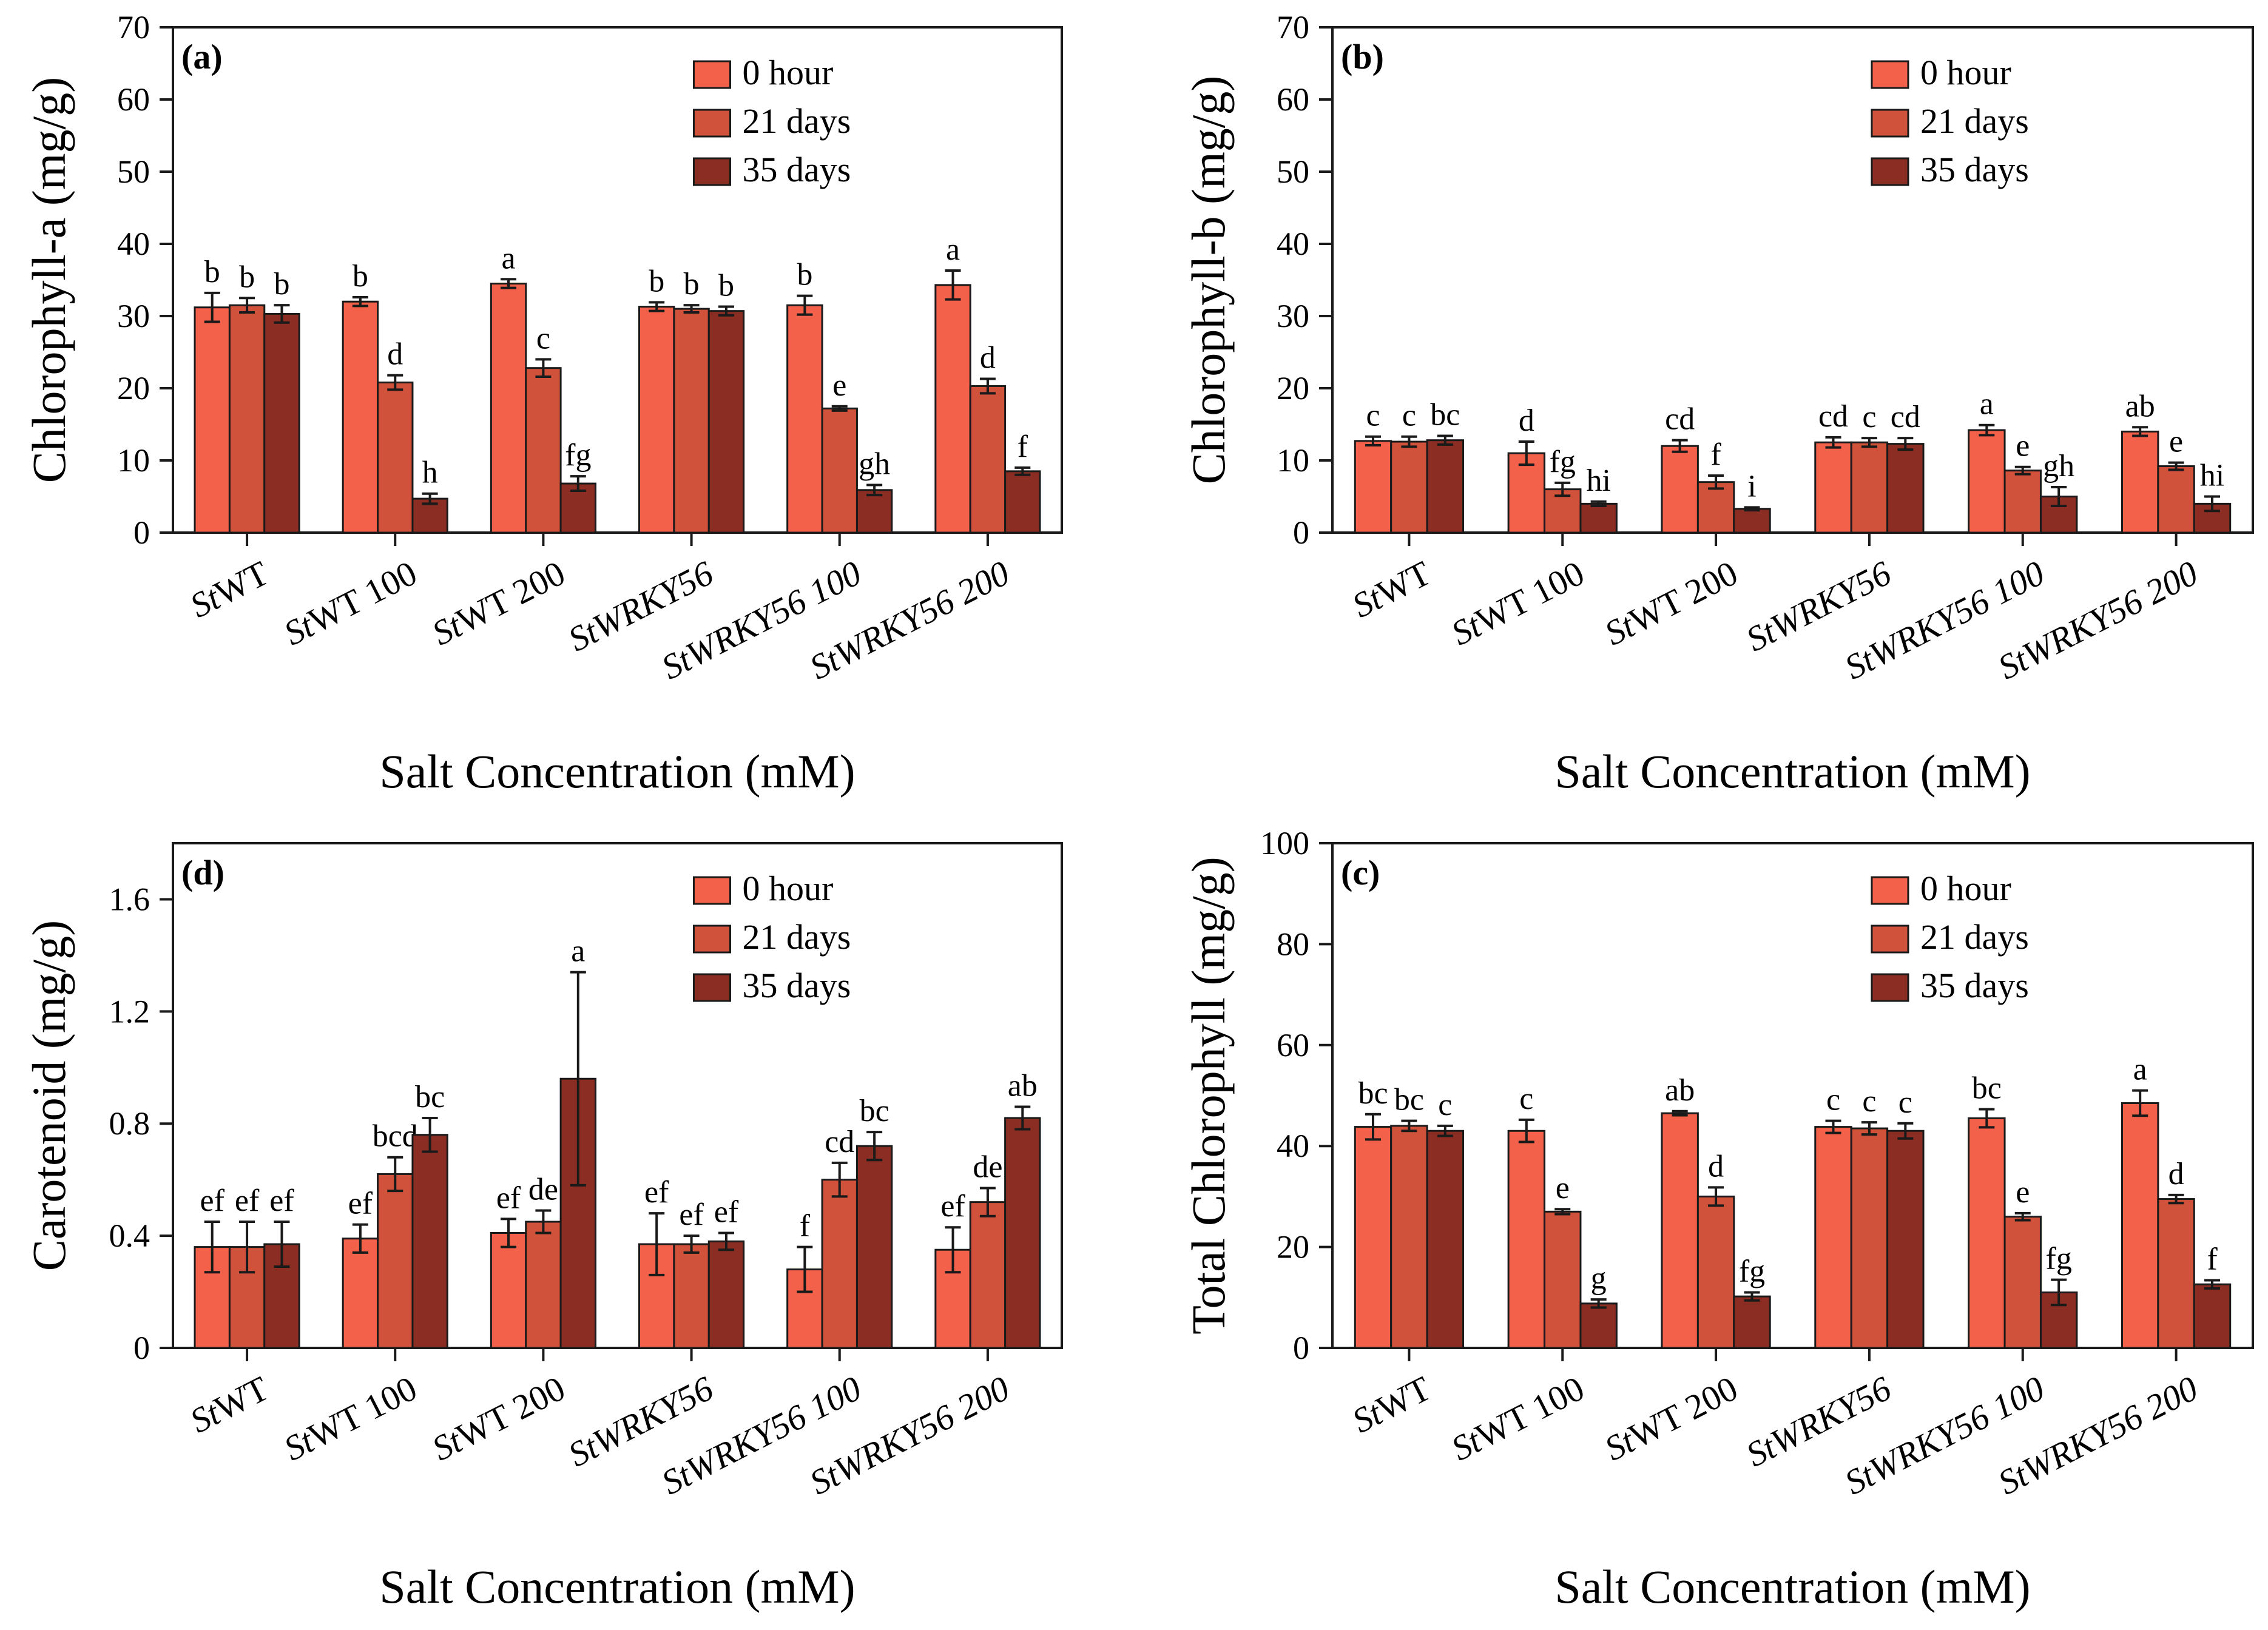  I want to click on legend: 0 hour 21 days 35 days, so click(771, 121).